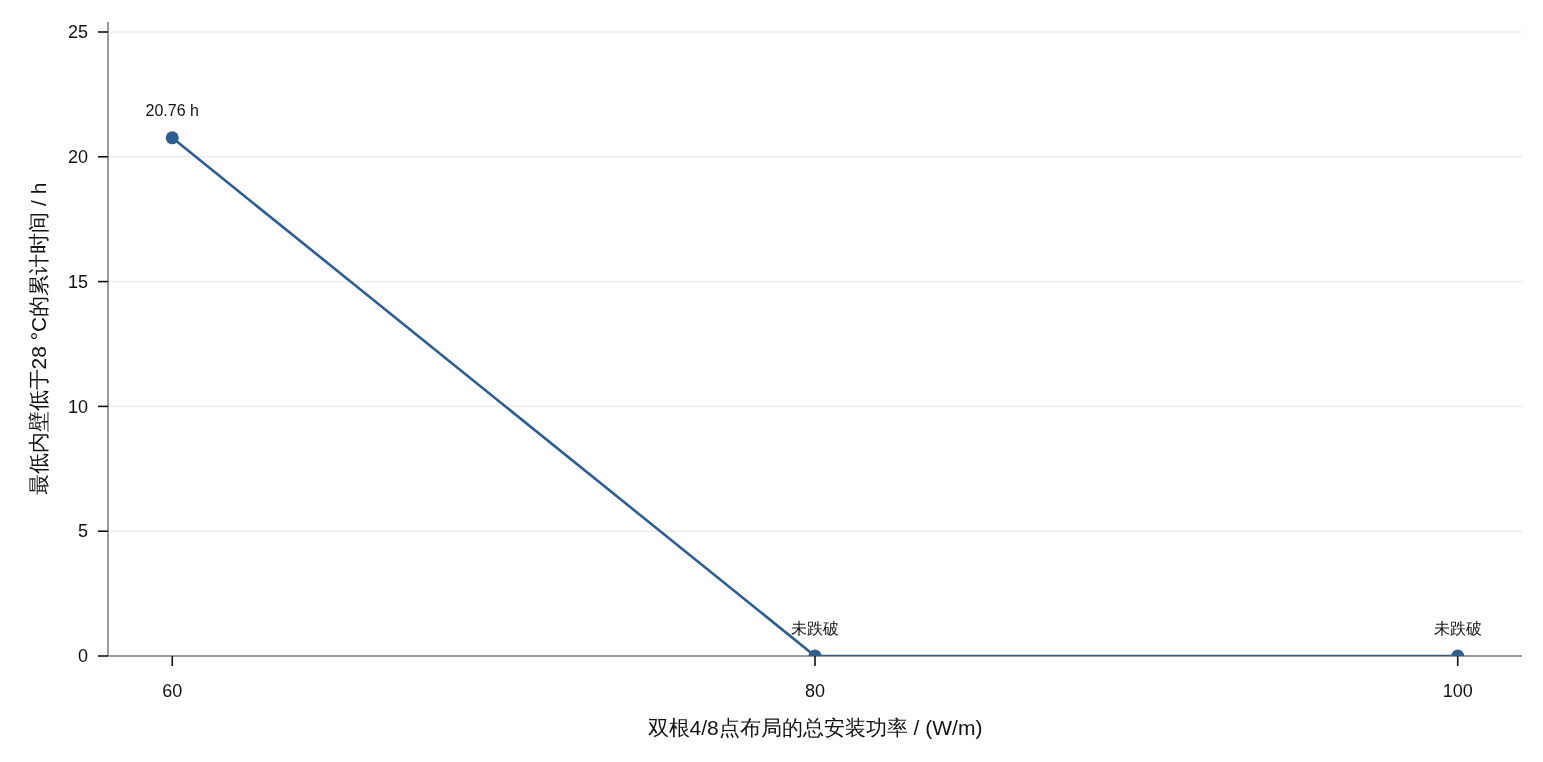 Image resolution: width=1543 pixels, height=762 pixels. Describe the element at coordinates (815, 727) in the screenshot. I see `x-axis-title: 双根4/8点布局的总安装功率 / (W/m)` at that location.